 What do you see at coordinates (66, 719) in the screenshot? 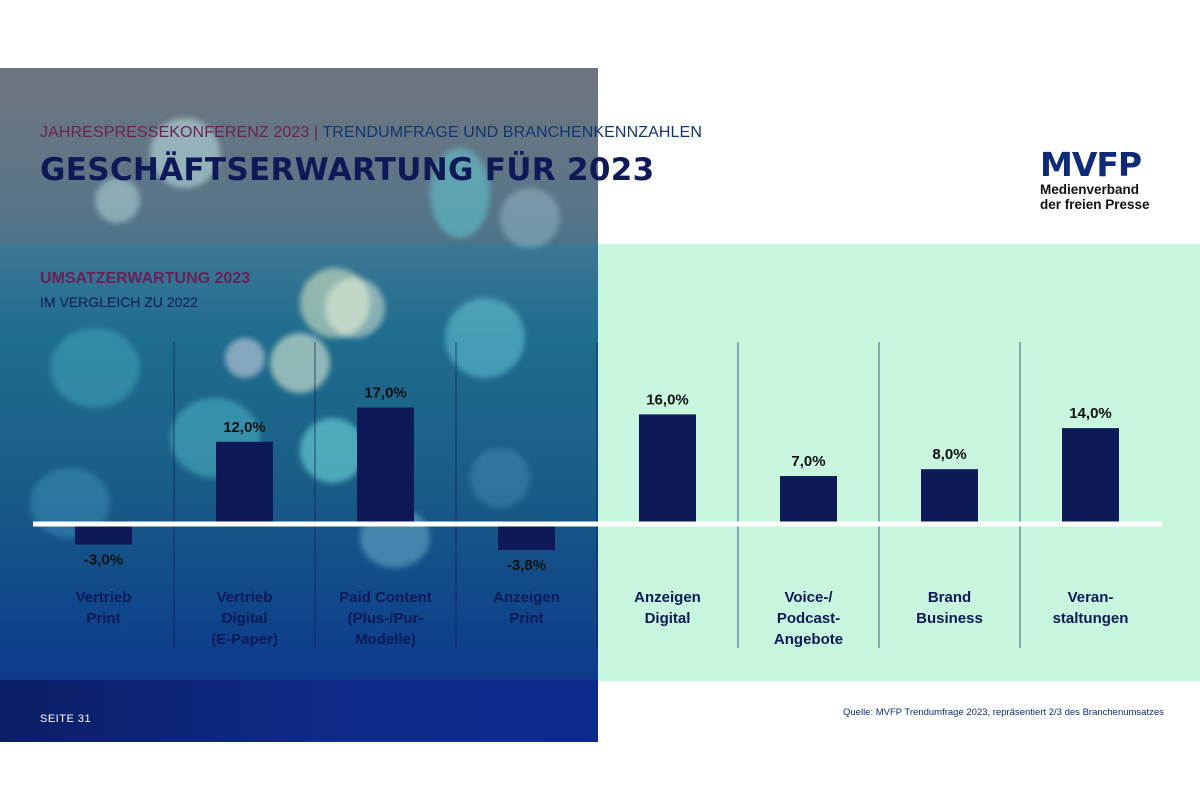
I see `page-number: SEITE 31` at bounding box center [66, 719].